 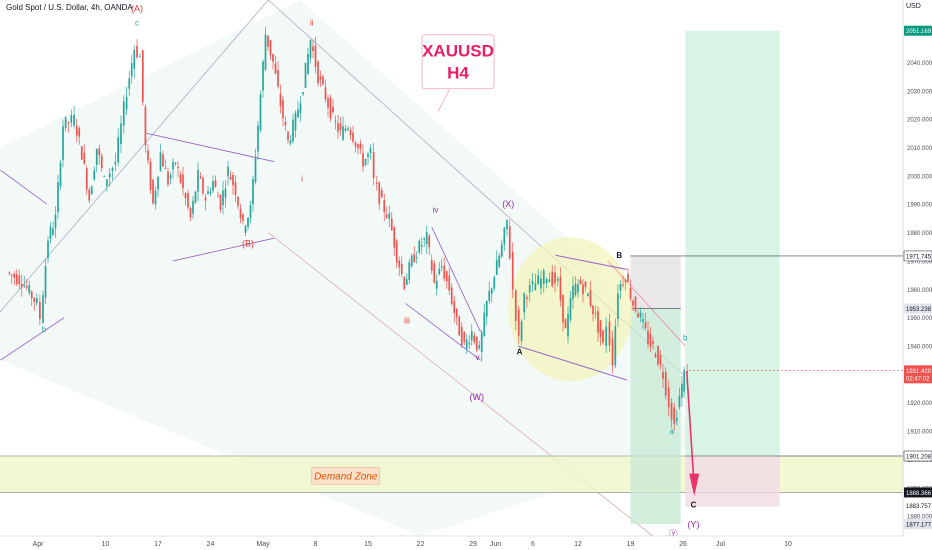 I want to click on x-tick-label: Jul, so click(x=720, y=544).